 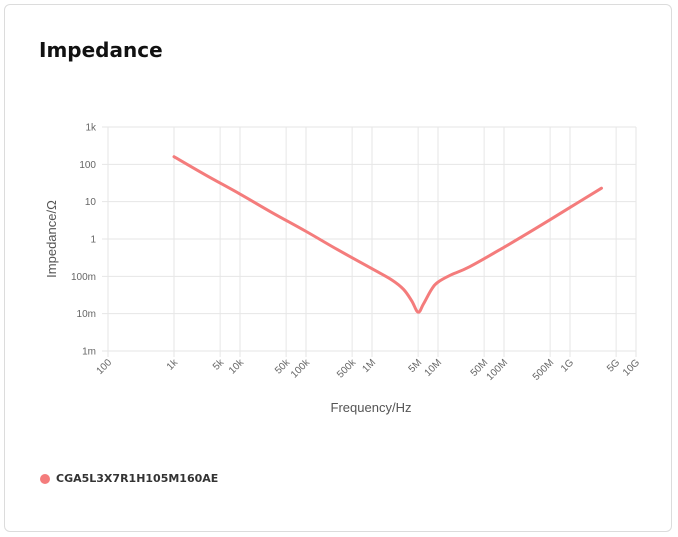 I want to click on y-tick-label: 1, so click(x=93, y=240).